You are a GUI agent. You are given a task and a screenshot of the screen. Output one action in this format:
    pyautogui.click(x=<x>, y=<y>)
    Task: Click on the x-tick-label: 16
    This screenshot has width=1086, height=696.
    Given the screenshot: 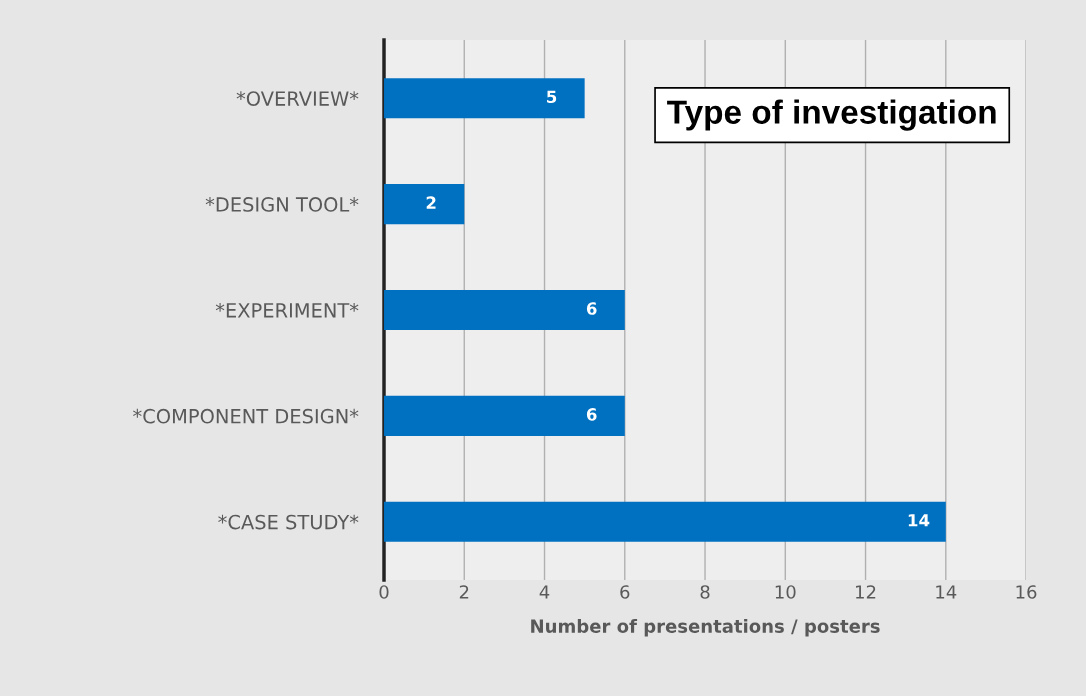 What is the action you would take?
    pyautogui.click(x=1026, y=592)
    